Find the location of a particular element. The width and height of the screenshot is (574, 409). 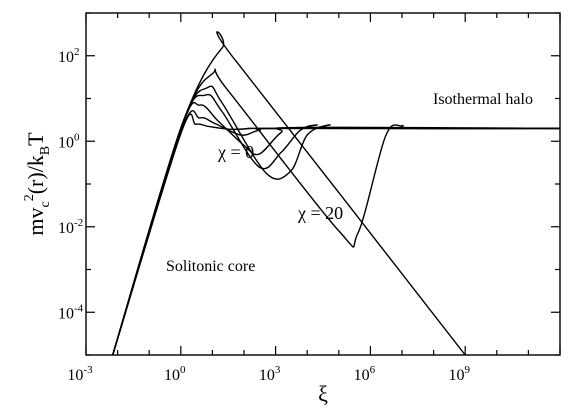

y-tick-label: 10⁻⁴ is located at coordinates (71, 312).